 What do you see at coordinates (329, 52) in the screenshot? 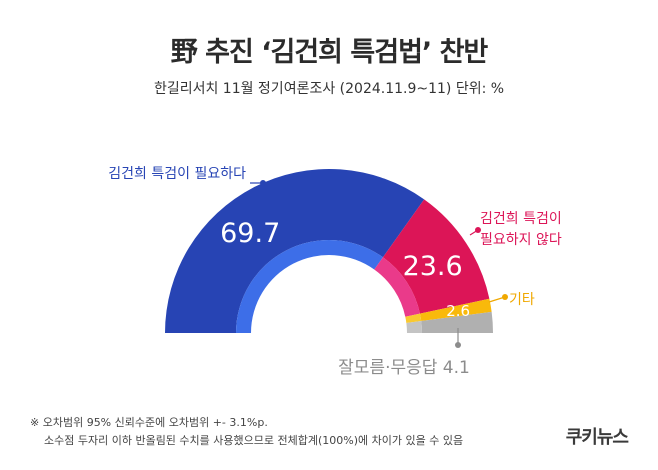
I see `chart-title: 野 추진 ‘김건희 특검법’ 찬반` at bounding box center [329, 52].